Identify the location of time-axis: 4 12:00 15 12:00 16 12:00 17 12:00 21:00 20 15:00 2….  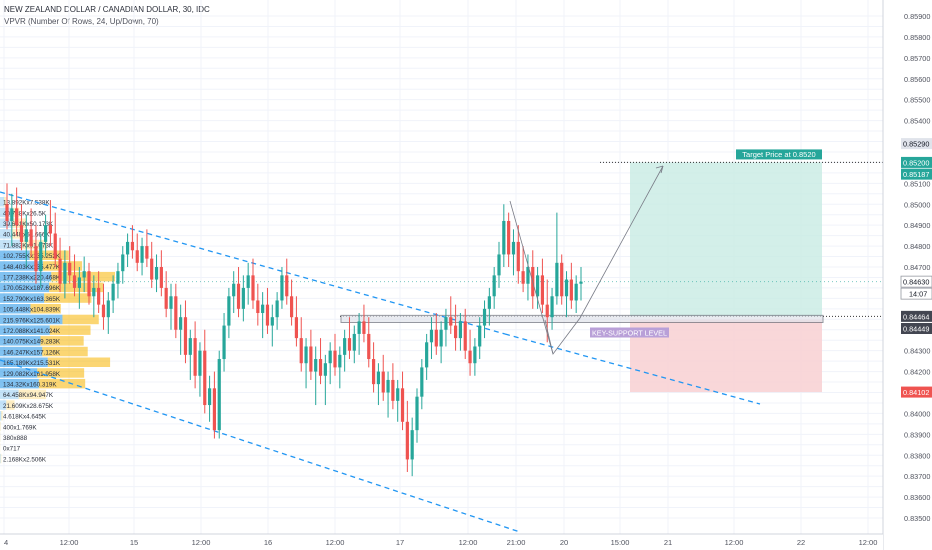
(441, 541).